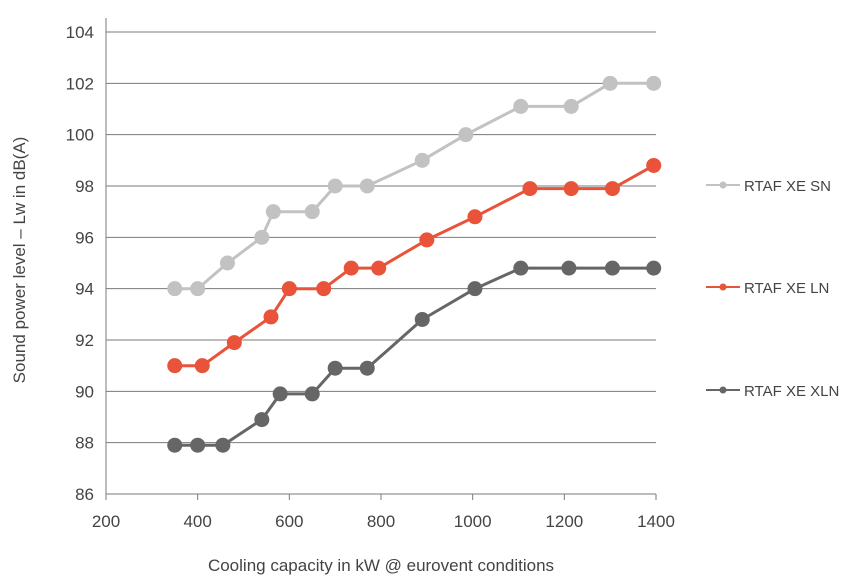 The height and width of the screenshot is (587, 847). I want to click on x-tick-label: 1400, so click(656, 521).